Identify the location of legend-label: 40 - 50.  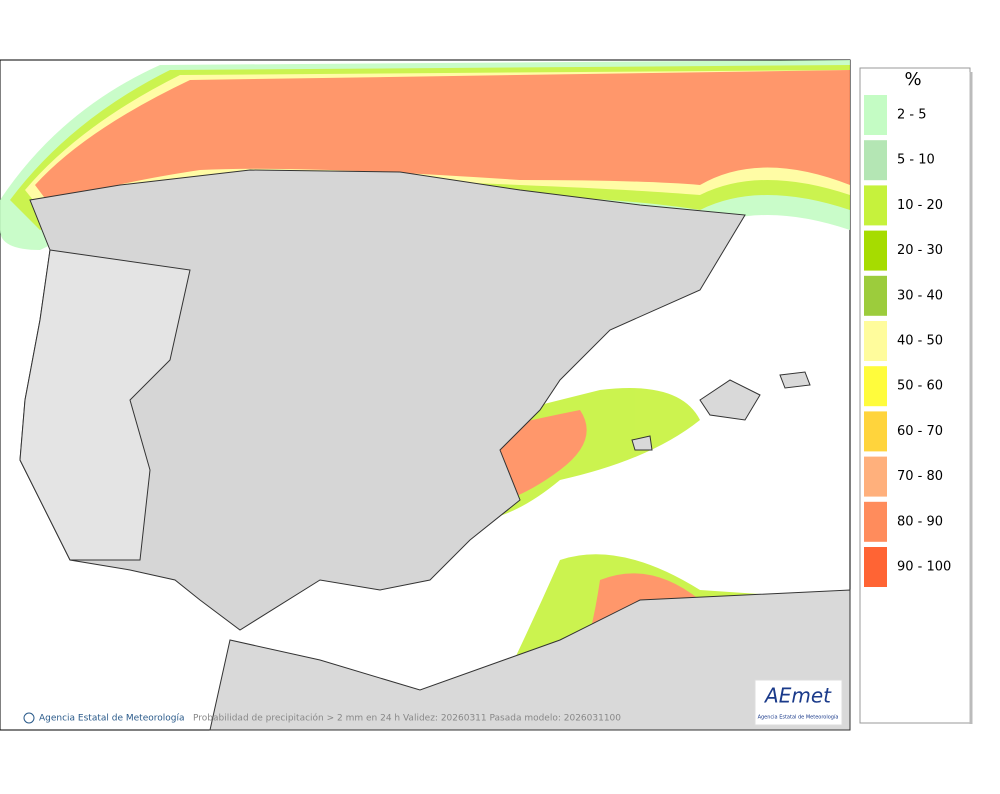
(920, 341).